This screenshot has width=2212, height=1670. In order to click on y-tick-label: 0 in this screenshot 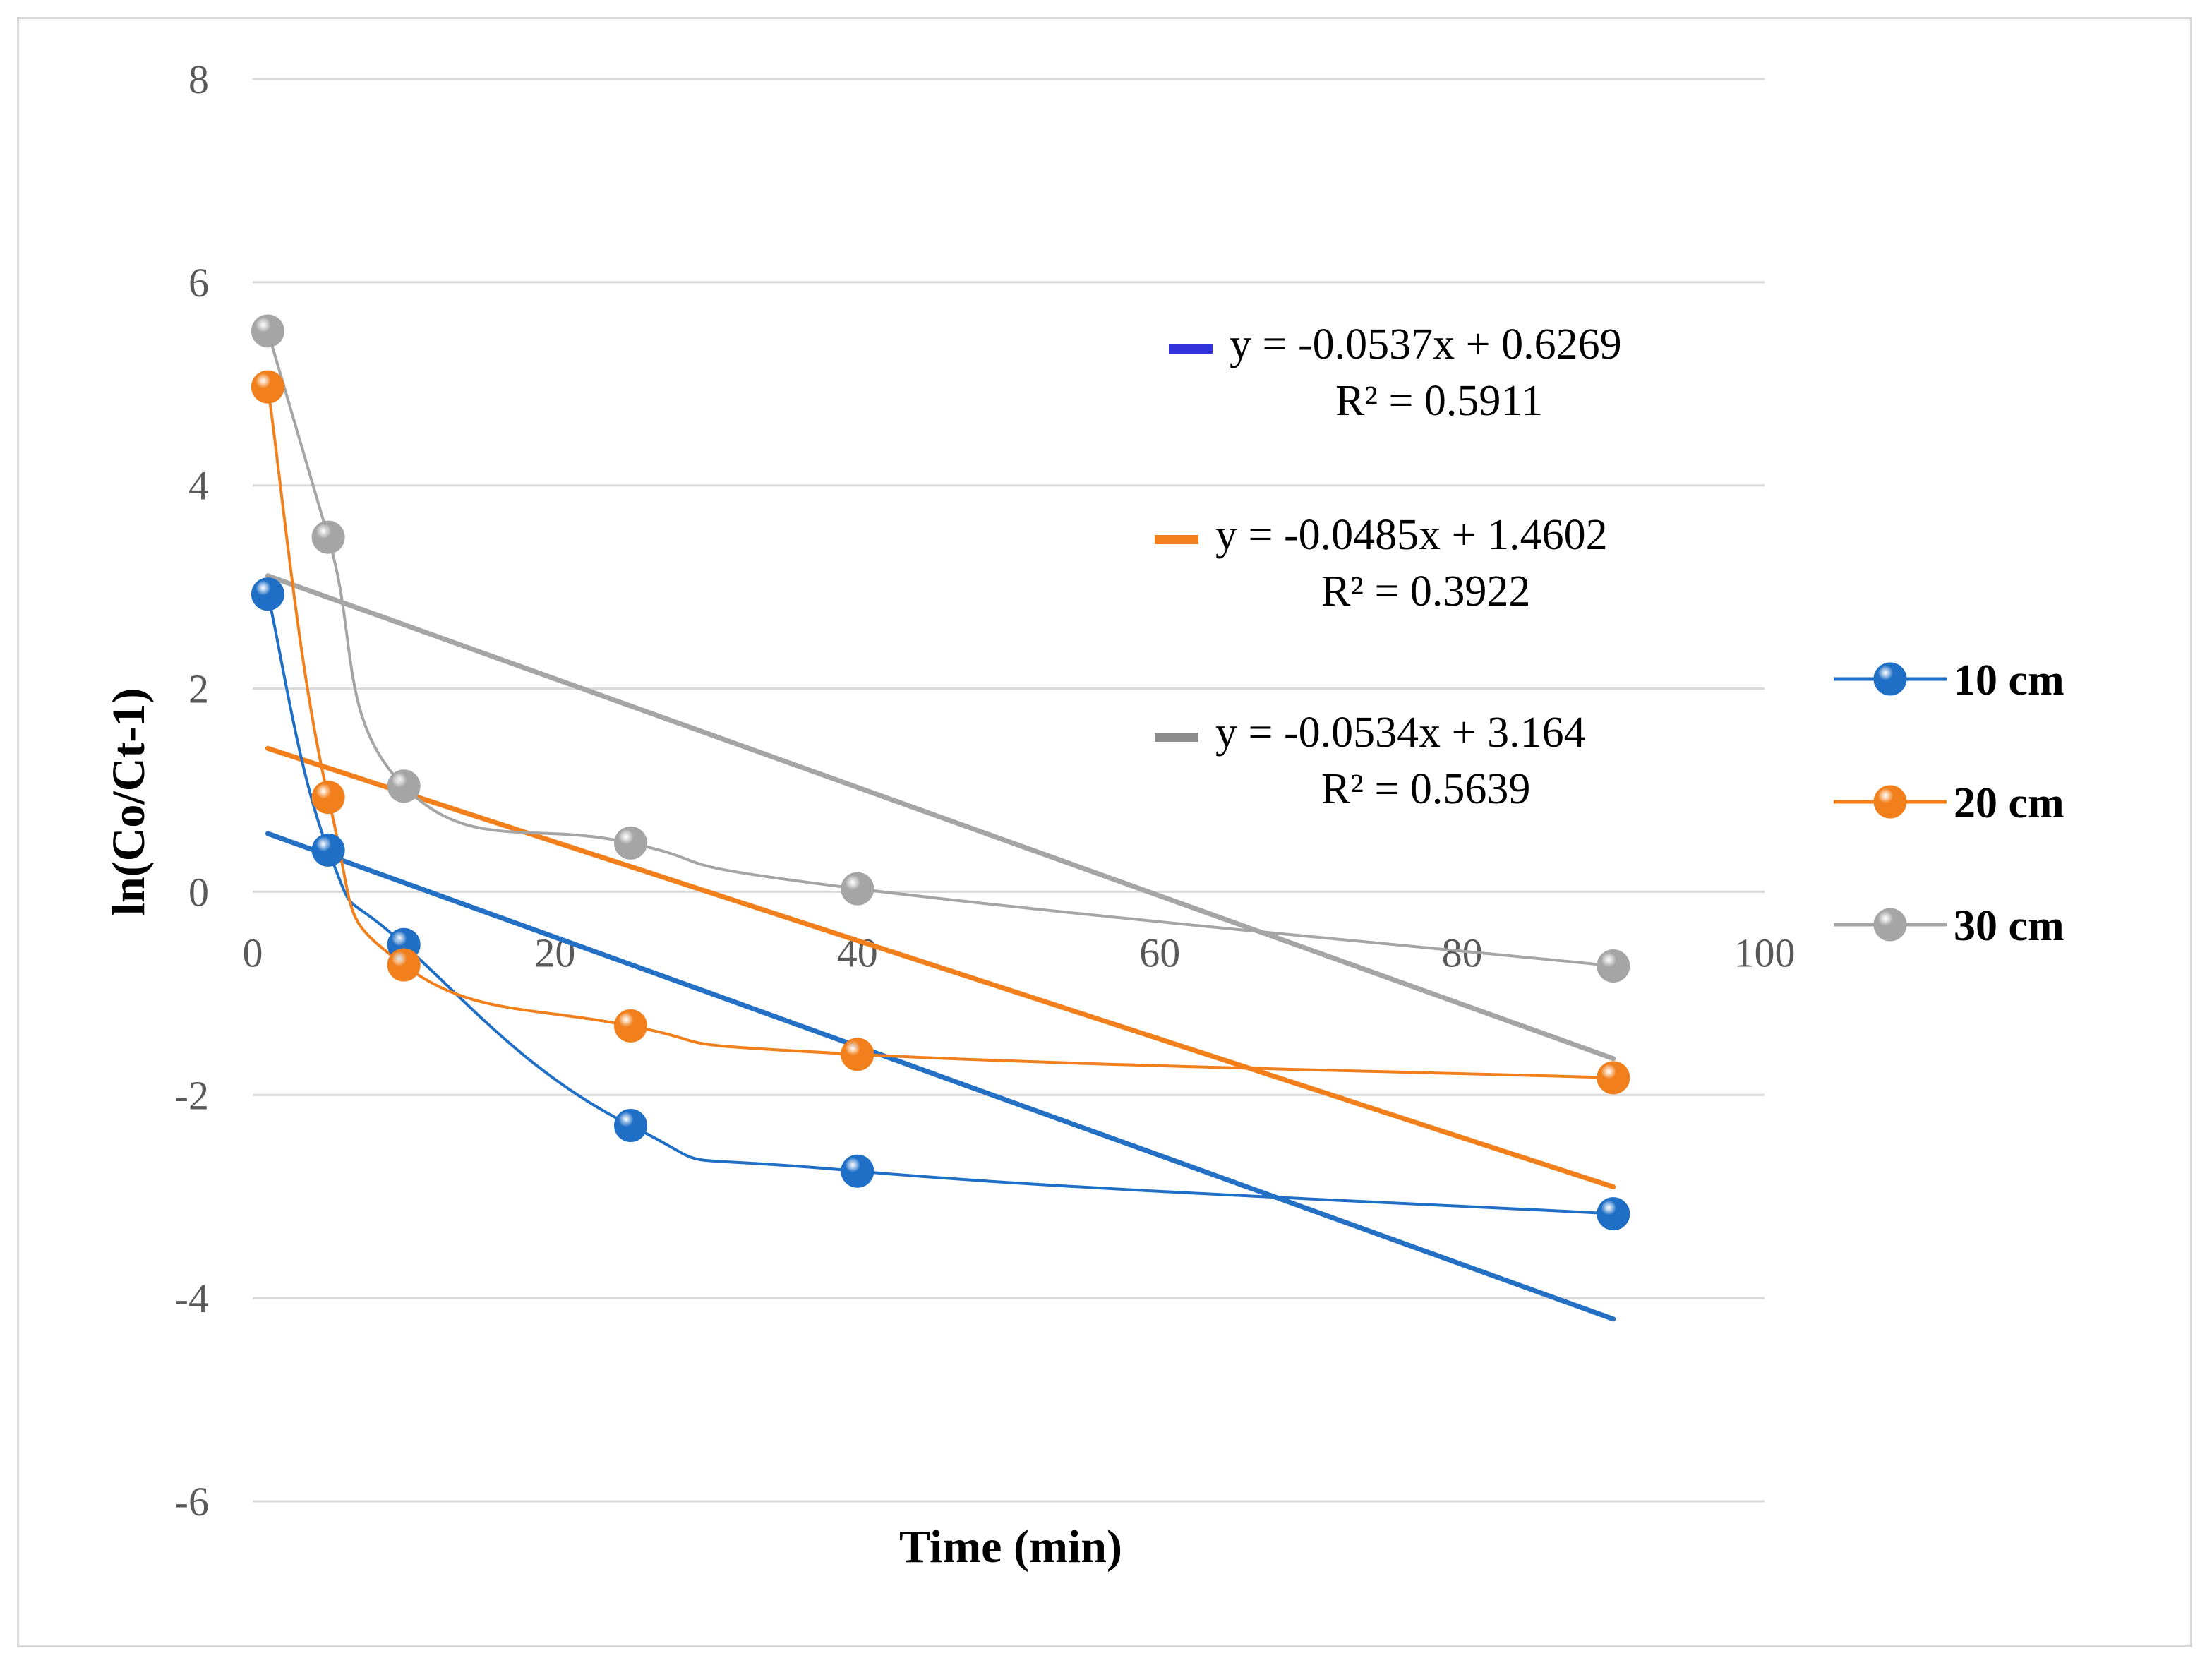, I will do `click(198, 892)`.